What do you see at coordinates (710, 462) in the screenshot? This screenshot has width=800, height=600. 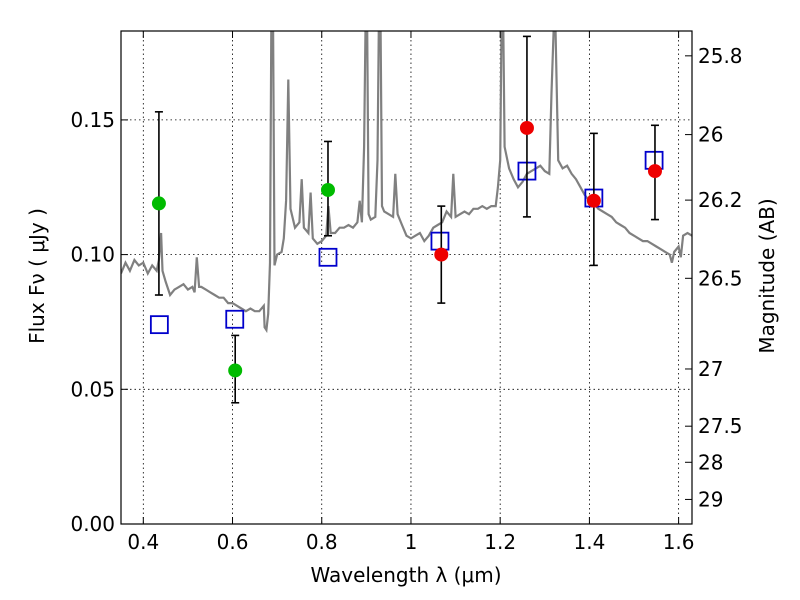 I see `y-right-tick-label: 28` at bounding box center [710, 462].